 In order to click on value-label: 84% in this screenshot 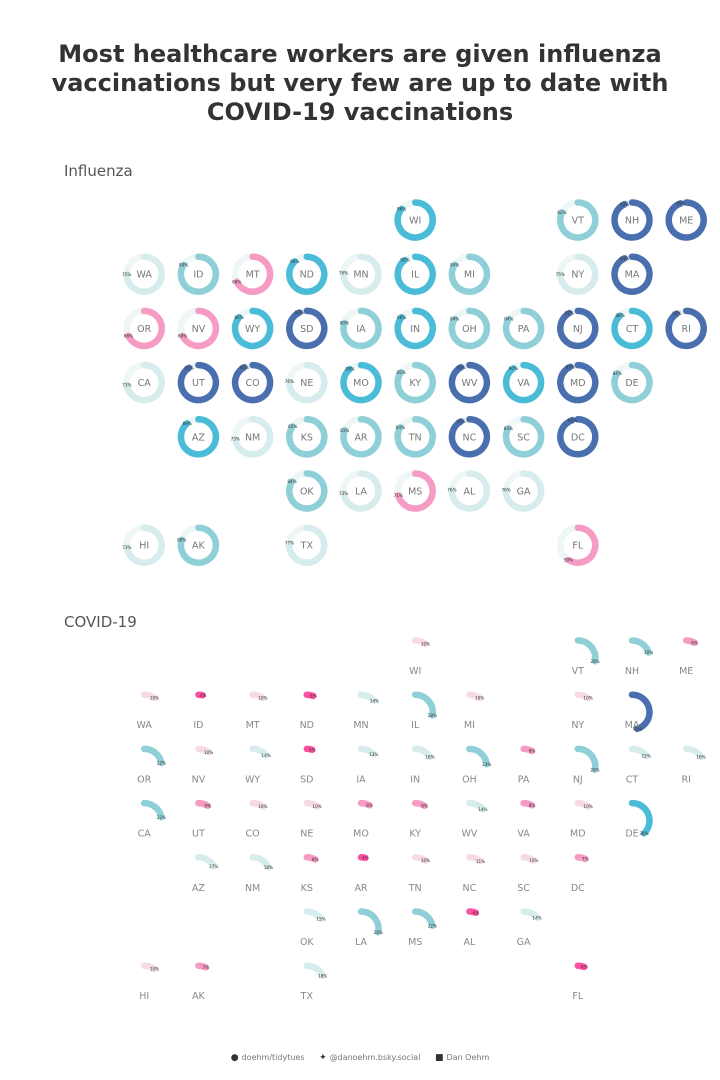, I will do `click(183, 264)`.